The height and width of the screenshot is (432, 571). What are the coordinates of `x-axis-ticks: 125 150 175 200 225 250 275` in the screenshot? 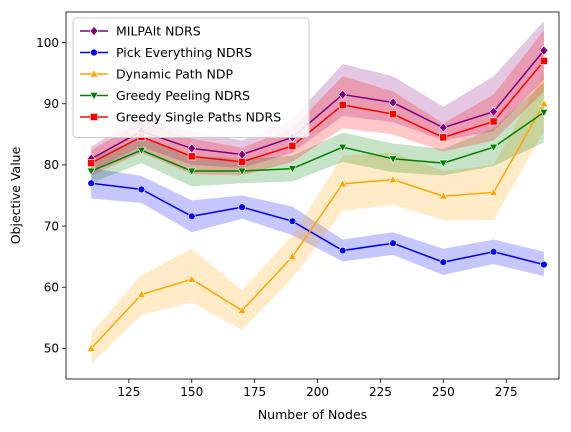 It's located at (317, 389).